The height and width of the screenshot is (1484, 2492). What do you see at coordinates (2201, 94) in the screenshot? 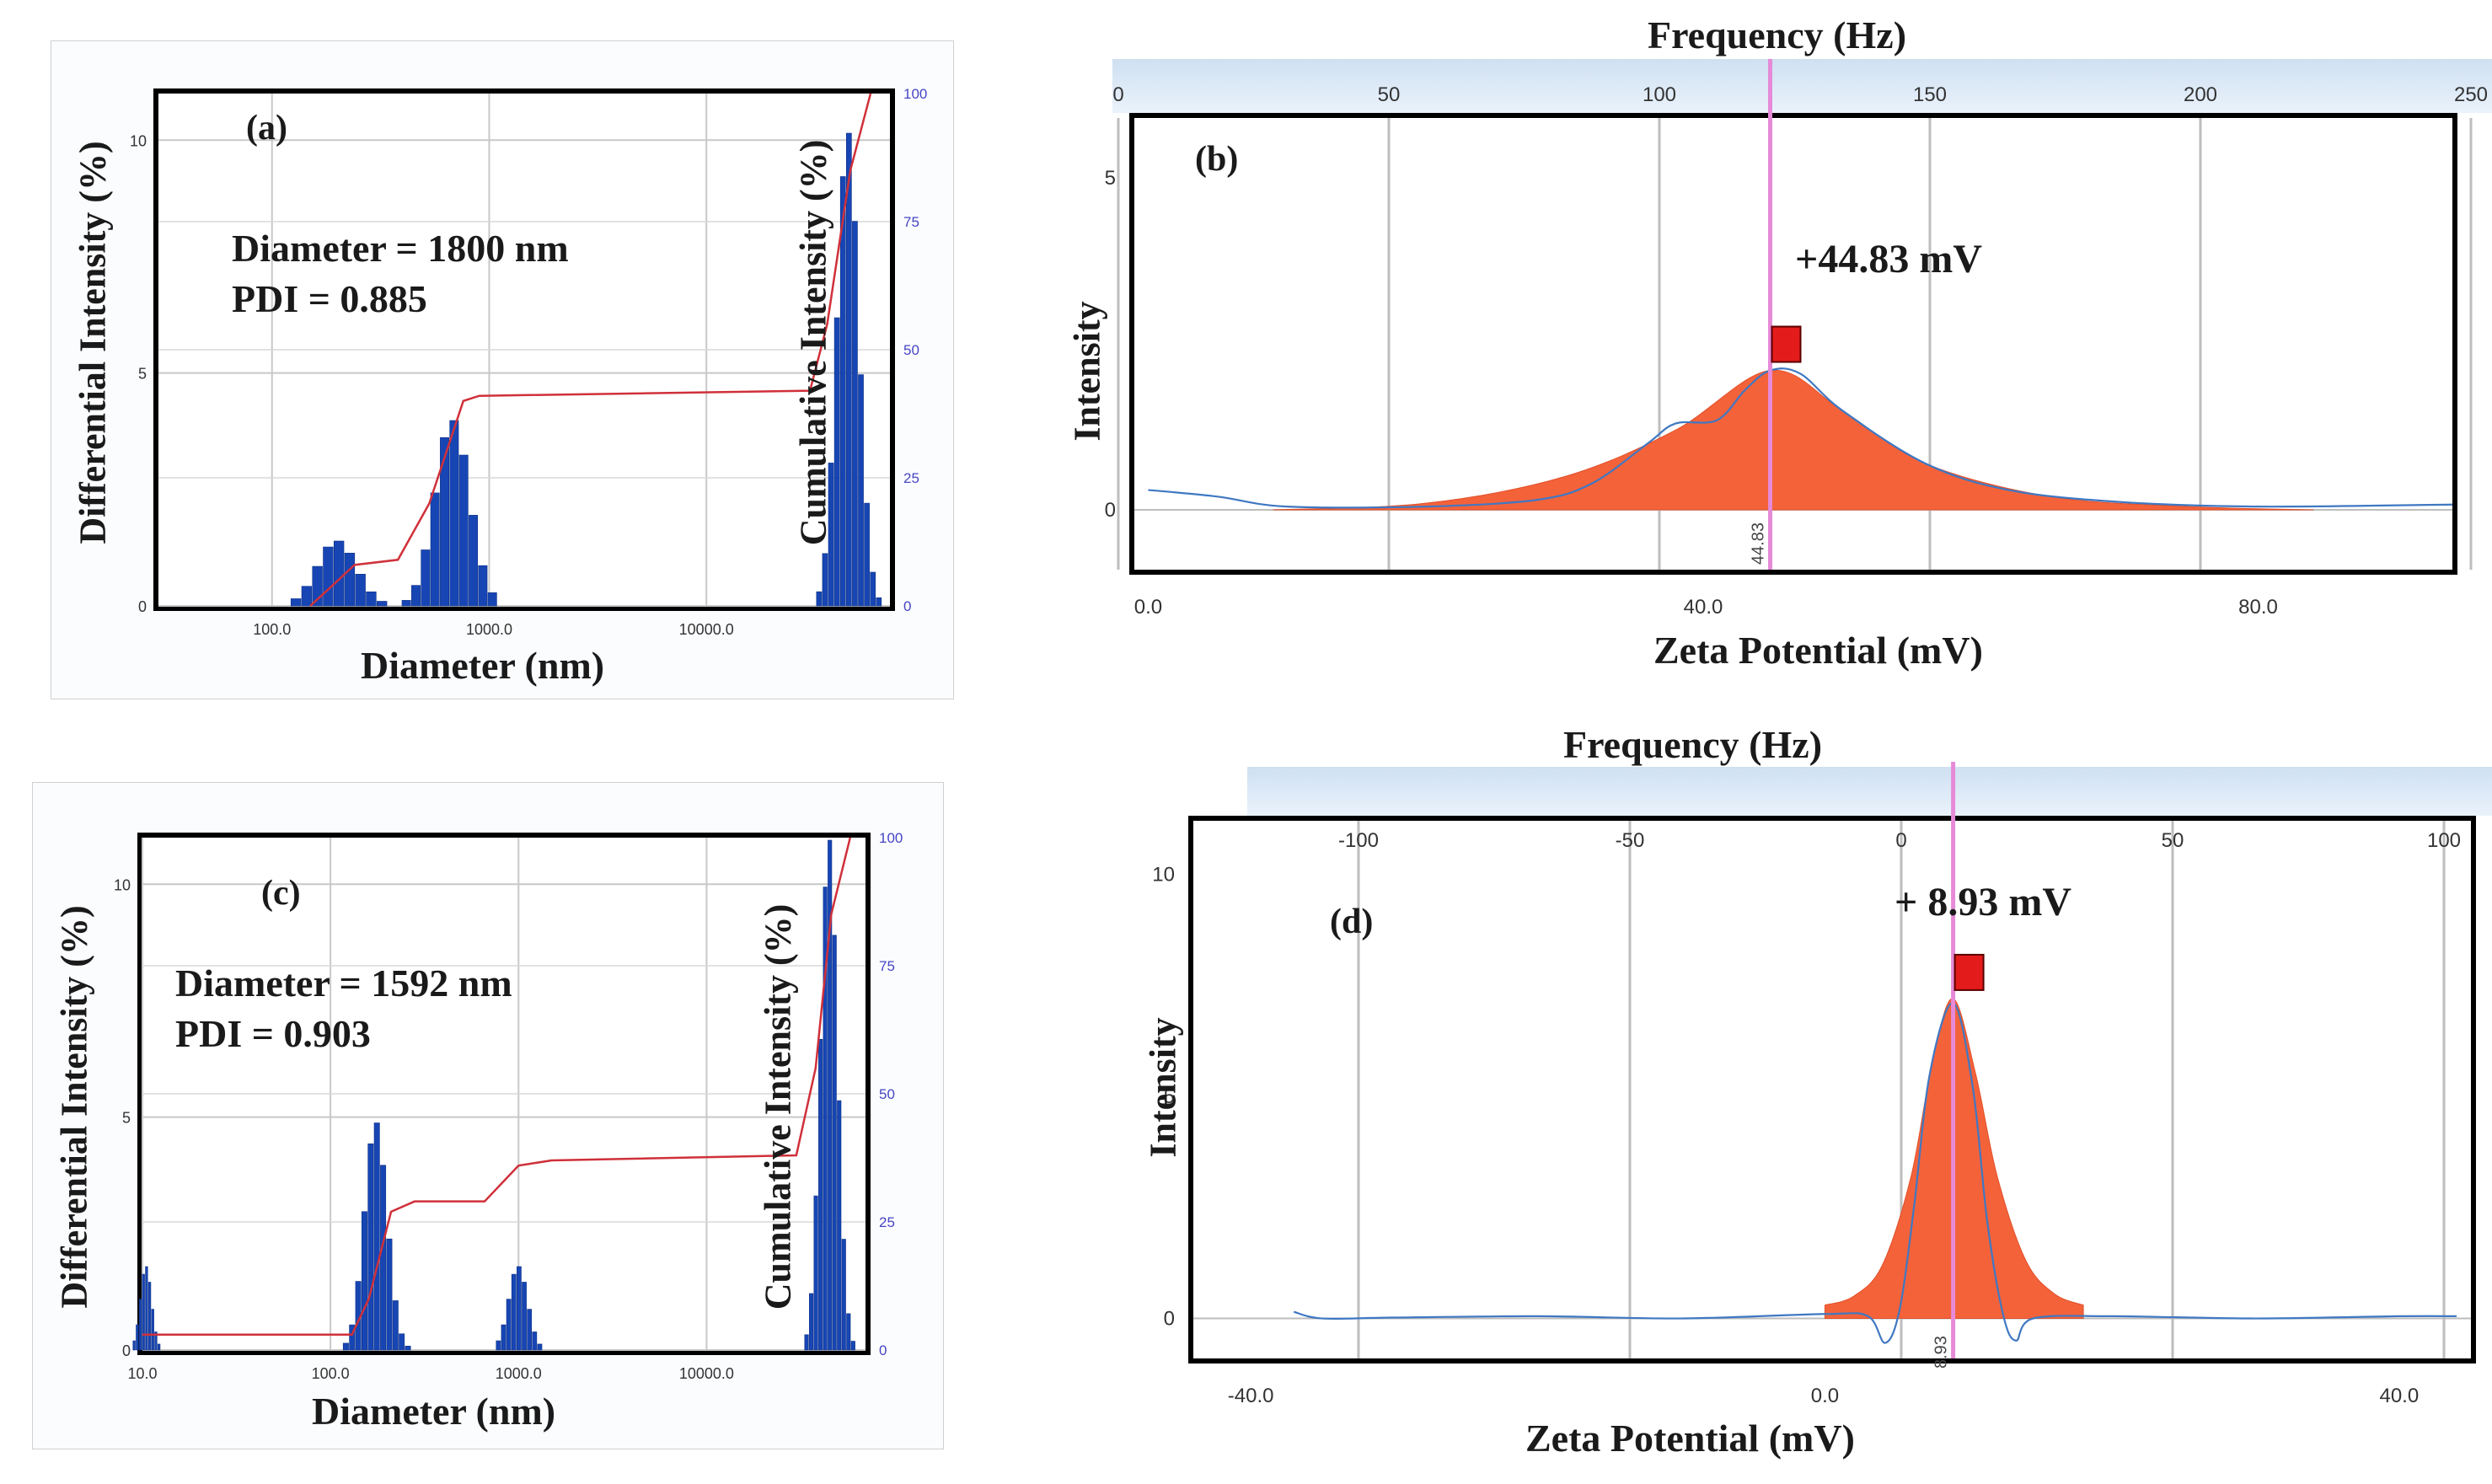
I see `frequency-tick-label: 200` at bounding box center [2201, 94].